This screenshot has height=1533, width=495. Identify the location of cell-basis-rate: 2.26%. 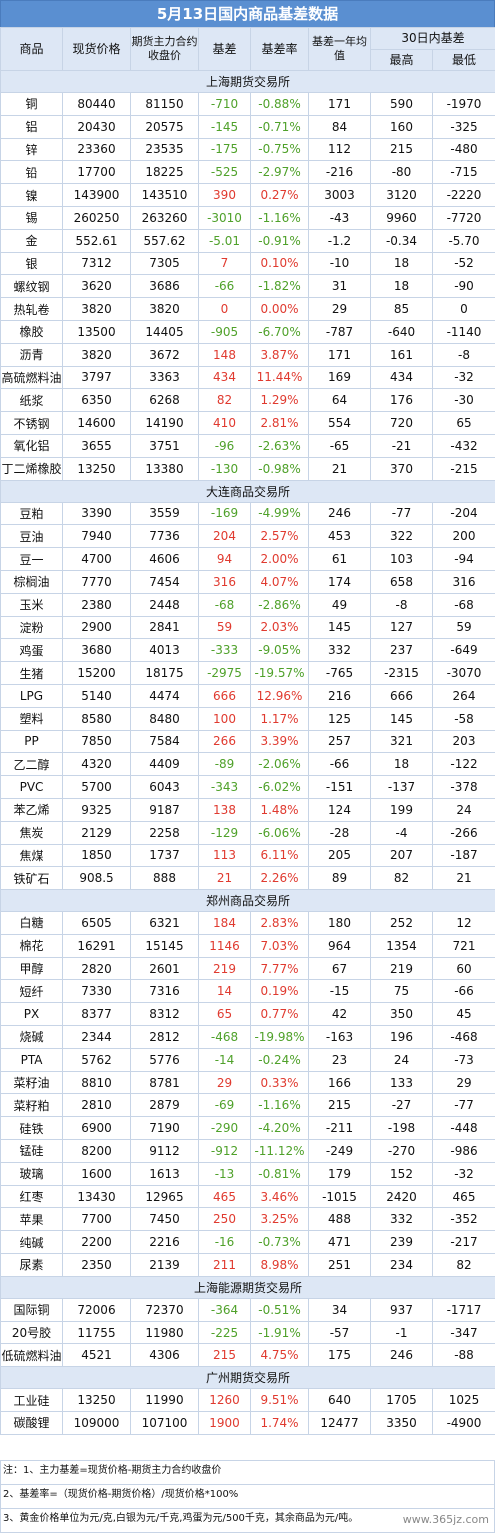
(280, 878).